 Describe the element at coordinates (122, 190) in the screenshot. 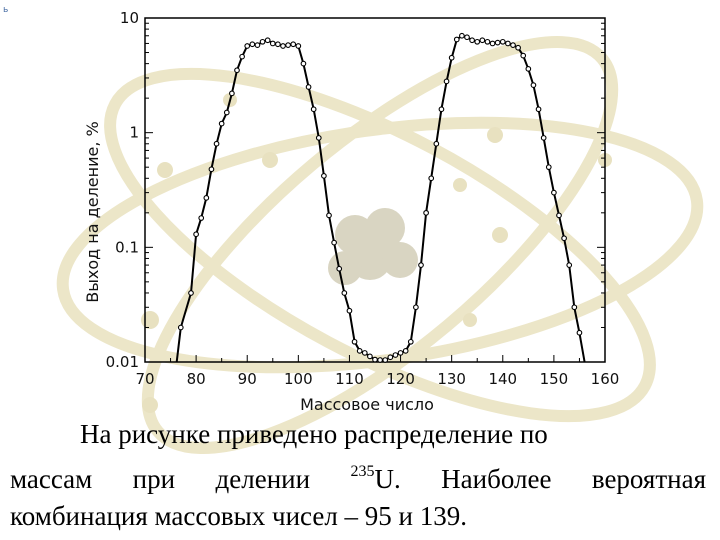

I see `y-tick-labels: 10 1 0.1 0.01` at that location.